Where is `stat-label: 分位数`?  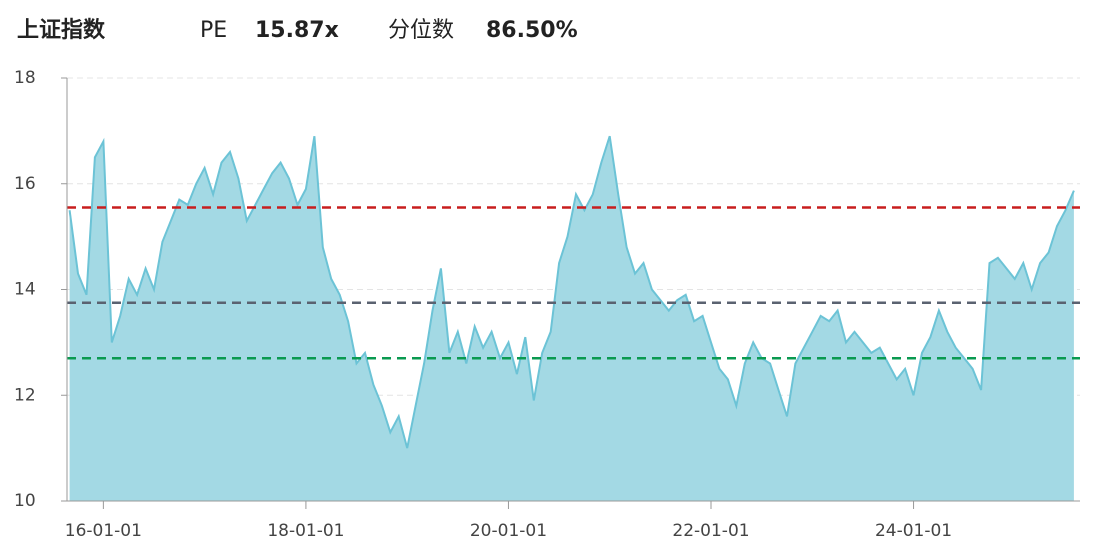
stat-label: 分位数 is located at coordinates (421, 30).